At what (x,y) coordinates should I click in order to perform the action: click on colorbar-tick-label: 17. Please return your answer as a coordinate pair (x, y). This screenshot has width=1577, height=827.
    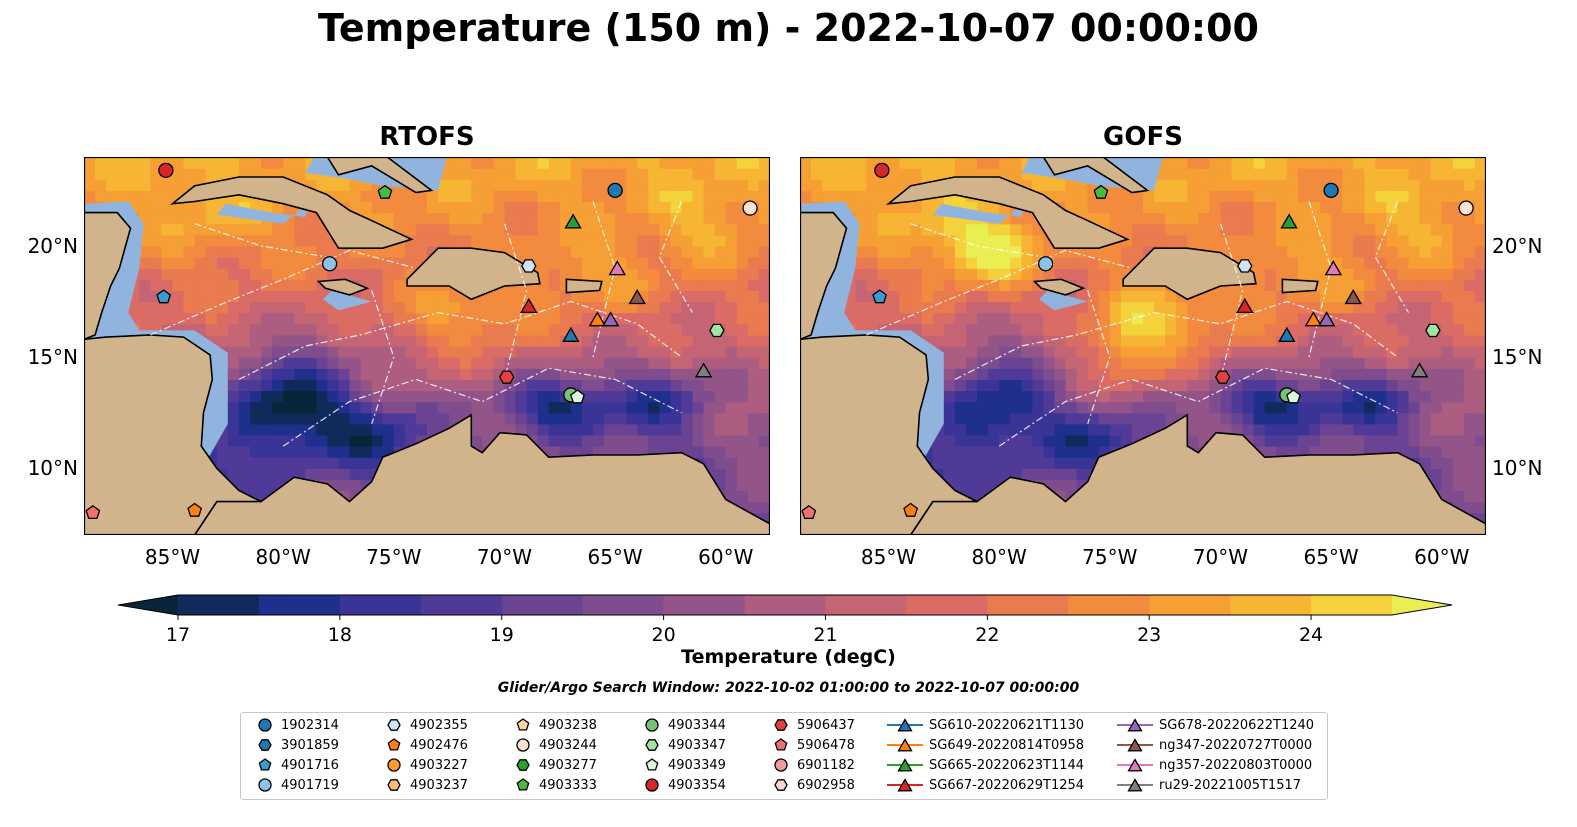
    Looking at the image, I should click on (178, 635).